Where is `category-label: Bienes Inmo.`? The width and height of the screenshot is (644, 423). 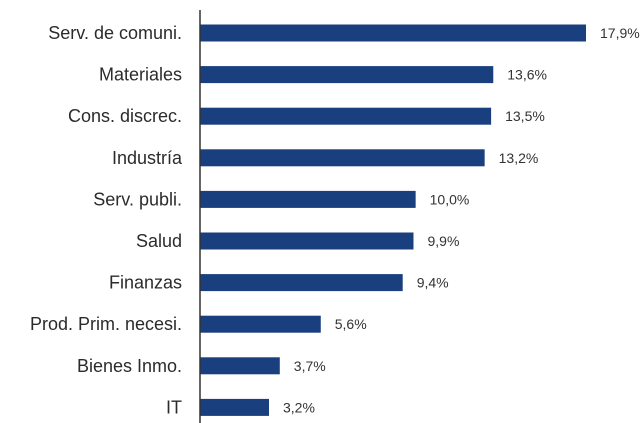 category-label: Bienes Inmo. is located at coordinates (129, 366).